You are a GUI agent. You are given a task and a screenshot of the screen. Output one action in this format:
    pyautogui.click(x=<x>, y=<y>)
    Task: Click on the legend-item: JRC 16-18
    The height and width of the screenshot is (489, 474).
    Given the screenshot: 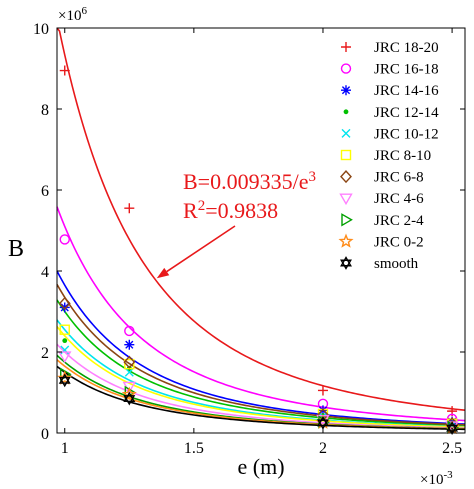 What is the action you would take?
    pyautogui.click(x=389, y=70)
    